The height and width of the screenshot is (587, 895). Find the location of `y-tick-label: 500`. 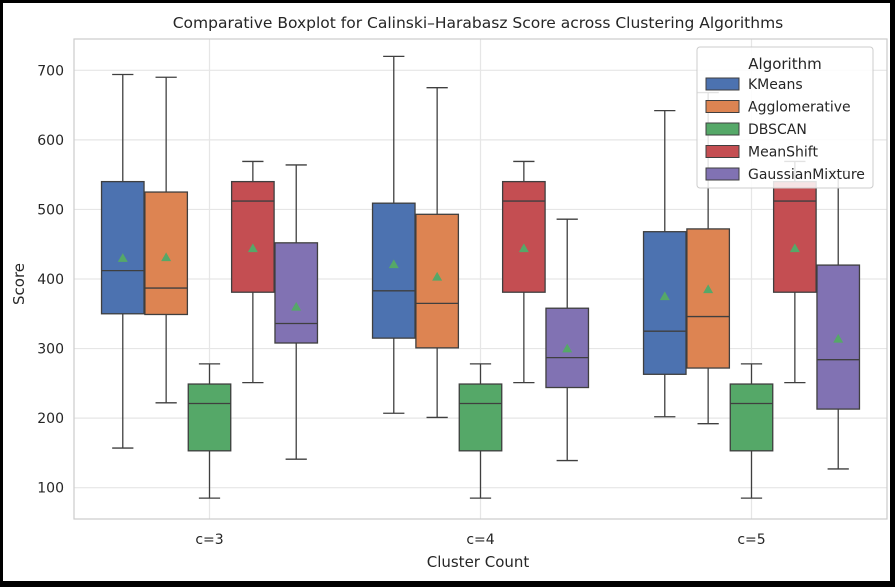

y-tick-label: 500 is located at coordinates (50, 210).